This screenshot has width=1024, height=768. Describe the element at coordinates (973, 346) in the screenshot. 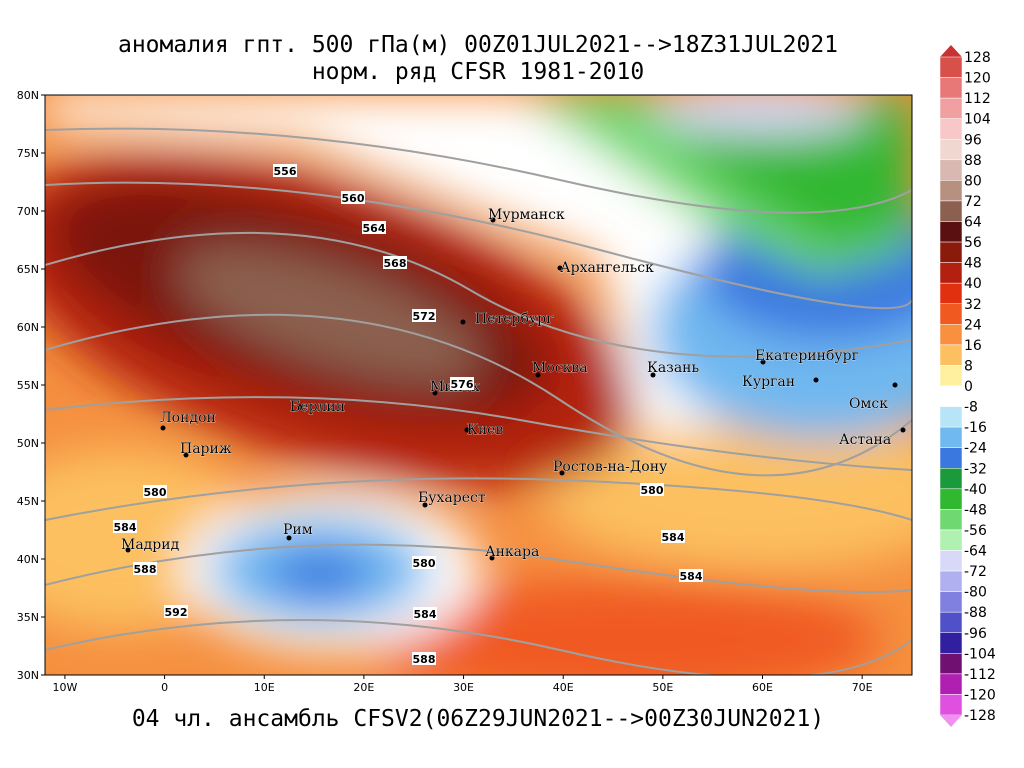

I see `colorbar-label: 16` at that location.